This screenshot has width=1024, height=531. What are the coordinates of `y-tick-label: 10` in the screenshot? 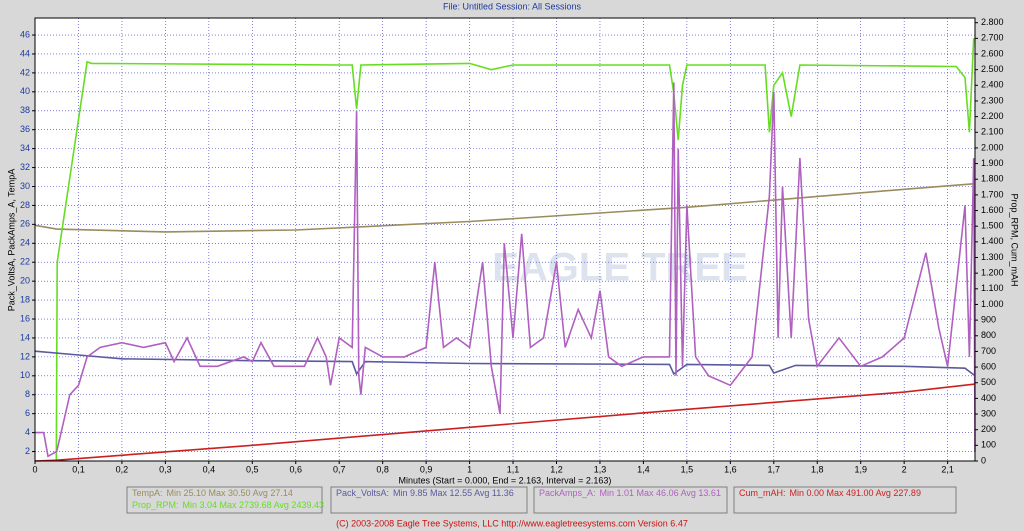 It's located at (25, 375).